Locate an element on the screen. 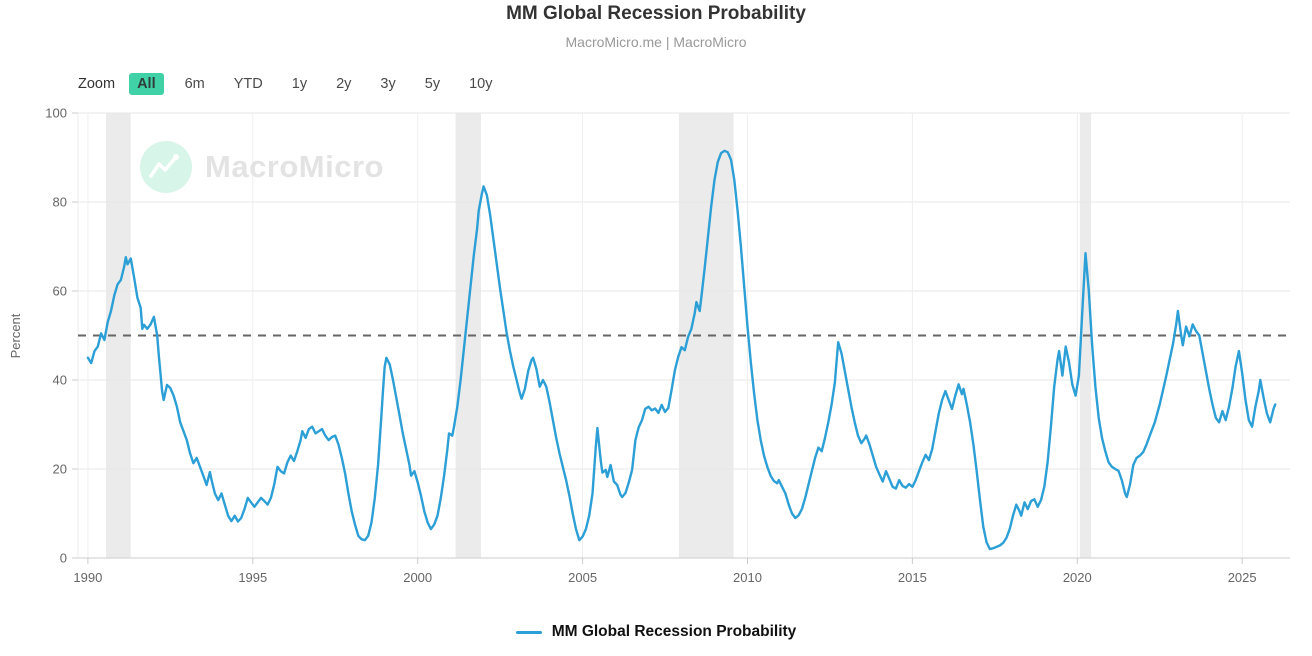  range-button-all: All is located at coordinates (146, 84).